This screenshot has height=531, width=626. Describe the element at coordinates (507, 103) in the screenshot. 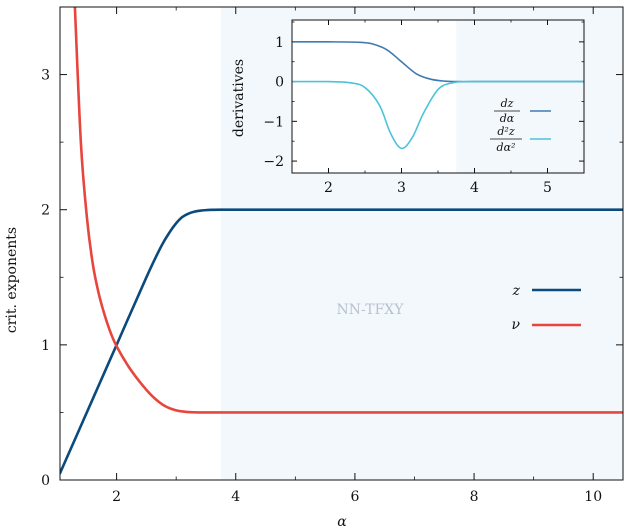

I see `legend-dz-numerator: dz` at that location.